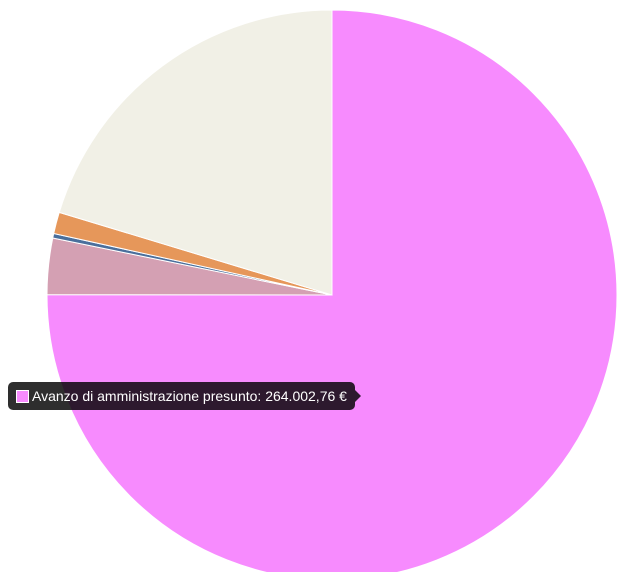  I want to click on tooltip-color-swatch, so click(22, 396).